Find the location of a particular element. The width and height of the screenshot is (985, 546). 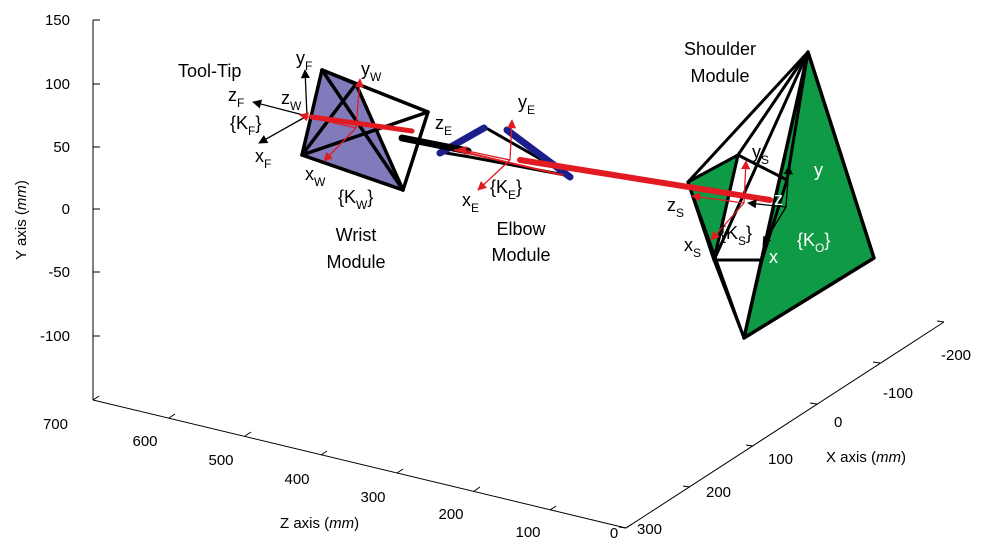

frame-S-k-label: {KS} is located at coordinates (736, 235).